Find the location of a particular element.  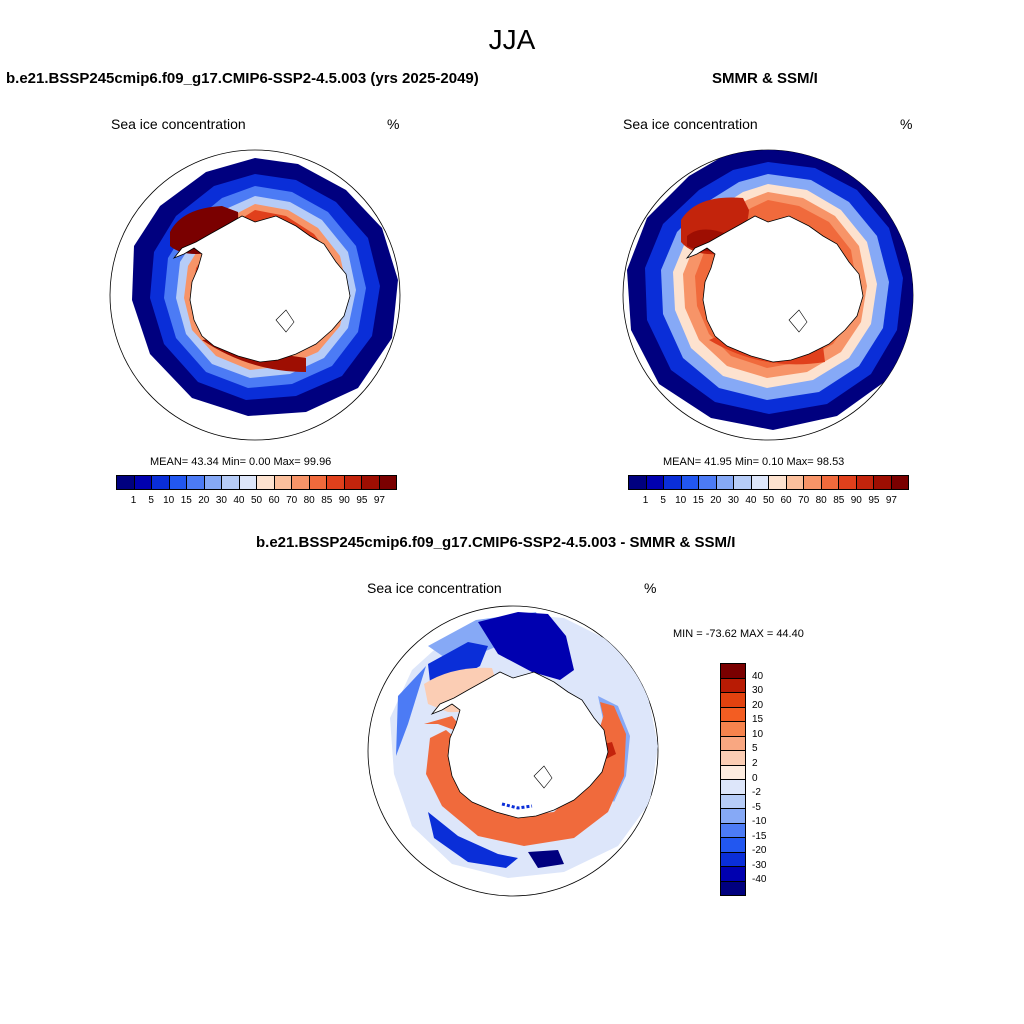

model-stats: MEAN= 43.34 Min= 0.00 Max= 99.96 is located at coordinates (241, 462).